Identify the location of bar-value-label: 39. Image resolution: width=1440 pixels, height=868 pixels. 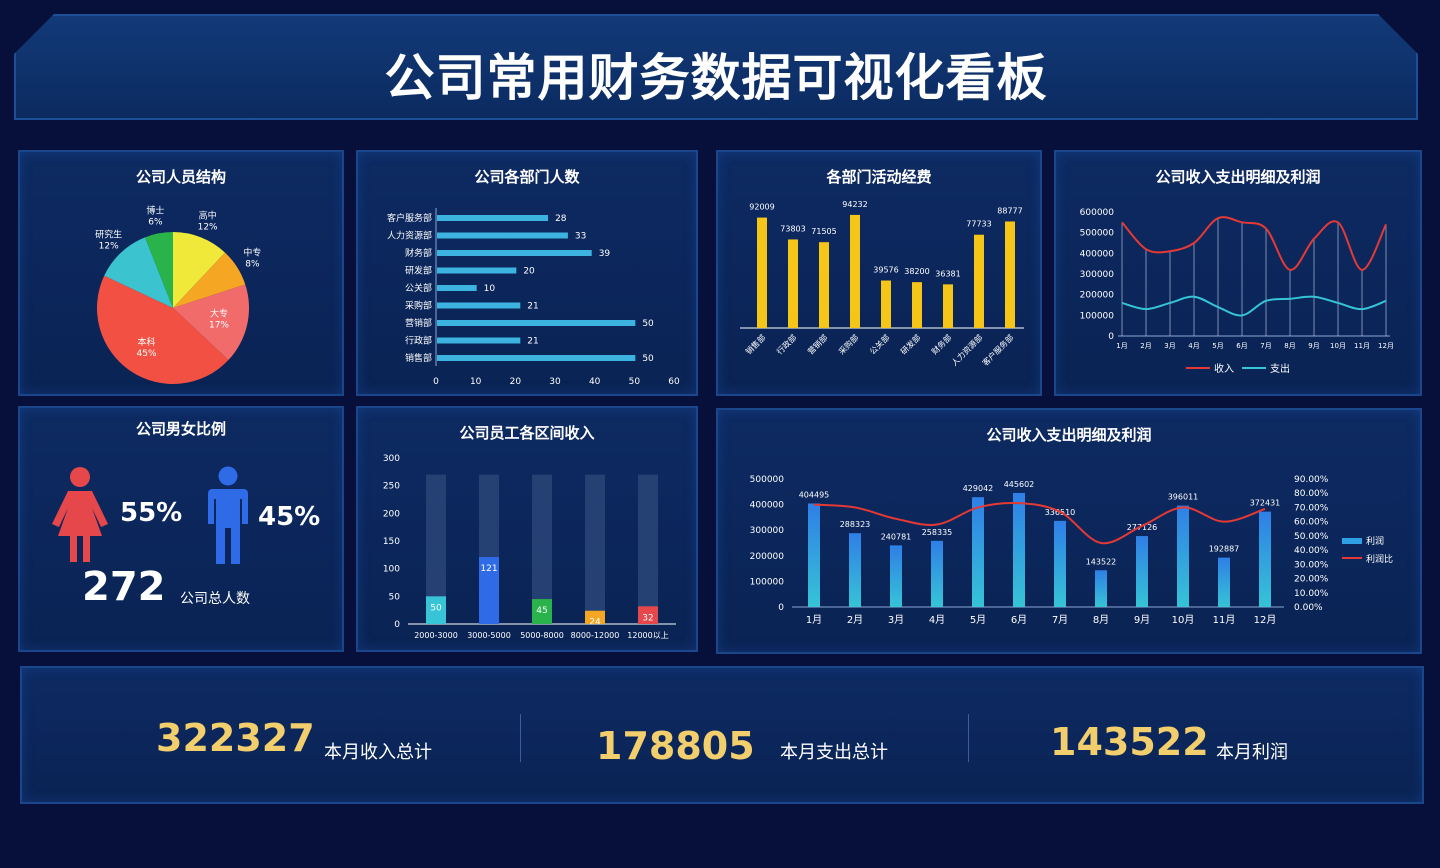
(605, 254).